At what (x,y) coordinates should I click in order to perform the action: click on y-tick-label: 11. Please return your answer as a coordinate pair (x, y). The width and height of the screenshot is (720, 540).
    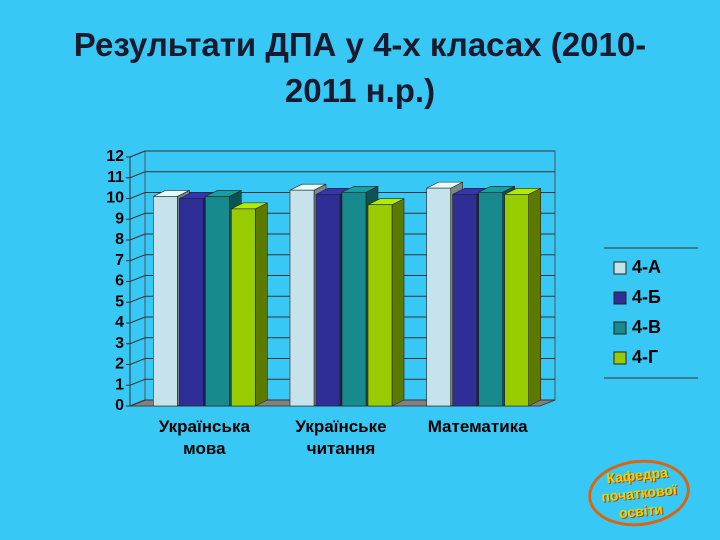
    Looking at the image, I should click on (115, 177).